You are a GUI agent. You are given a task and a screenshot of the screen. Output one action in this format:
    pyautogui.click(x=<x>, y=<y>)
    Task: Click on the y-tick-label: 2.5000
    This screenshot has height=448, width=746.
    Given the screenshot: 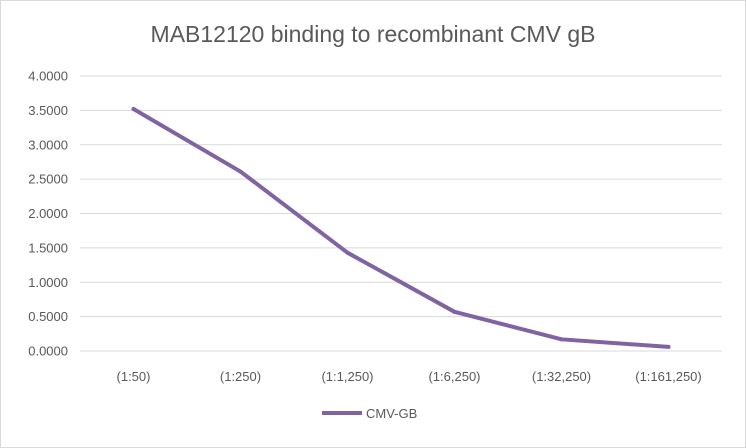 What is the action you would take?
    pyautogui.click(x=48, y=179)
    